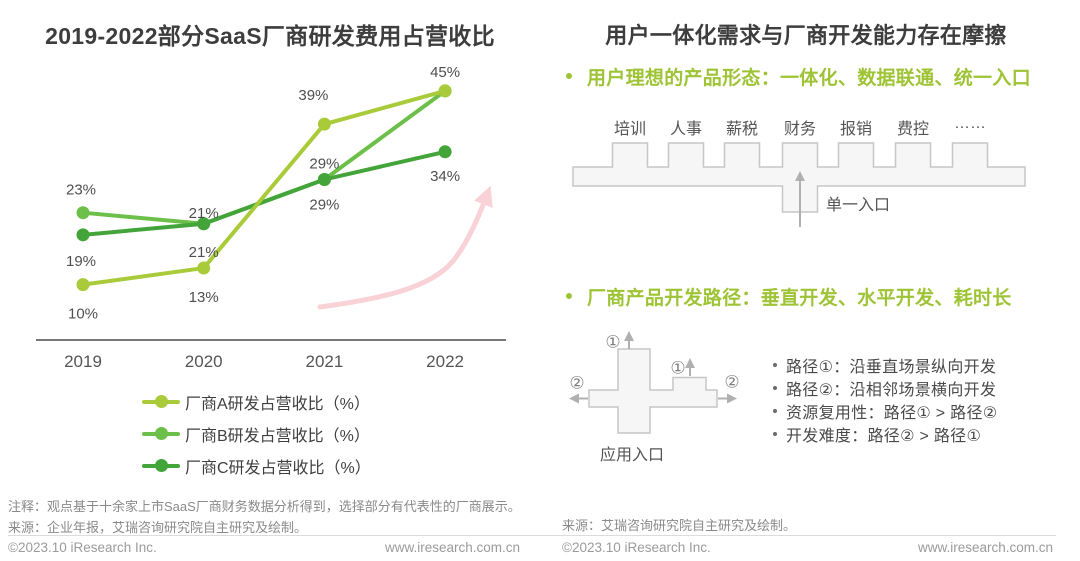 The height and width of the screenshot is (561, 1080). I want to click on x-tick-label: 2019, so click(83, 361).